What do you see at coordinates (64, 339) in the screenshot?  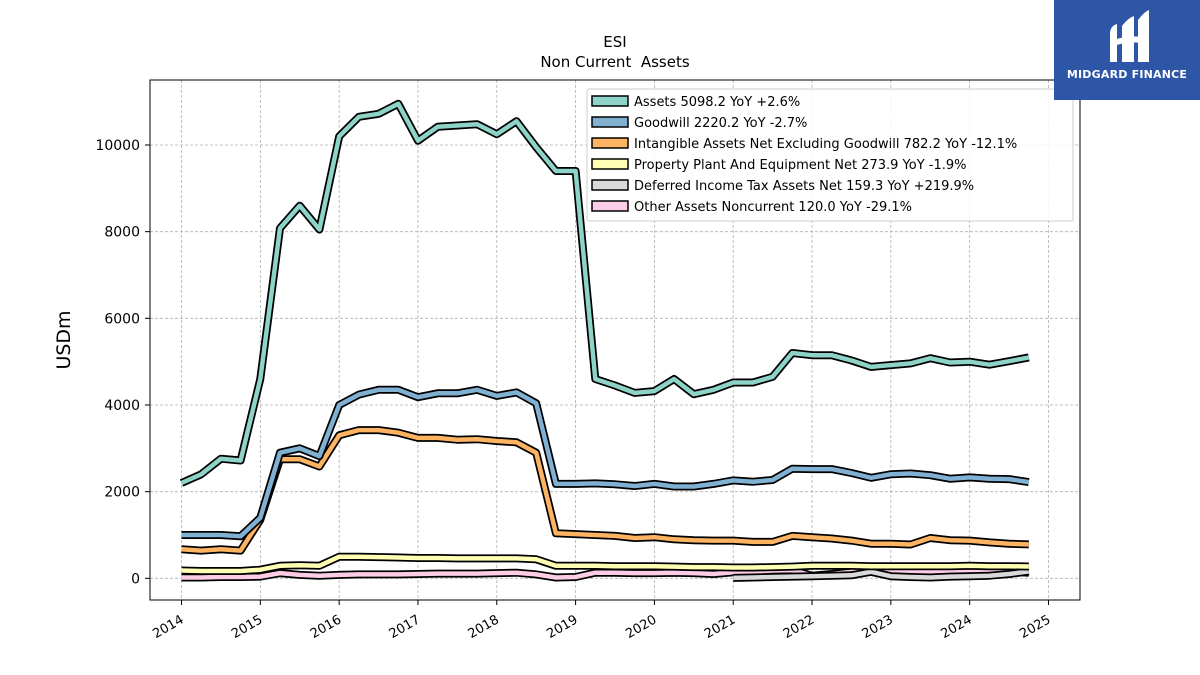 I see `y-axis-label: USDm` at bounding box center [64, 339].